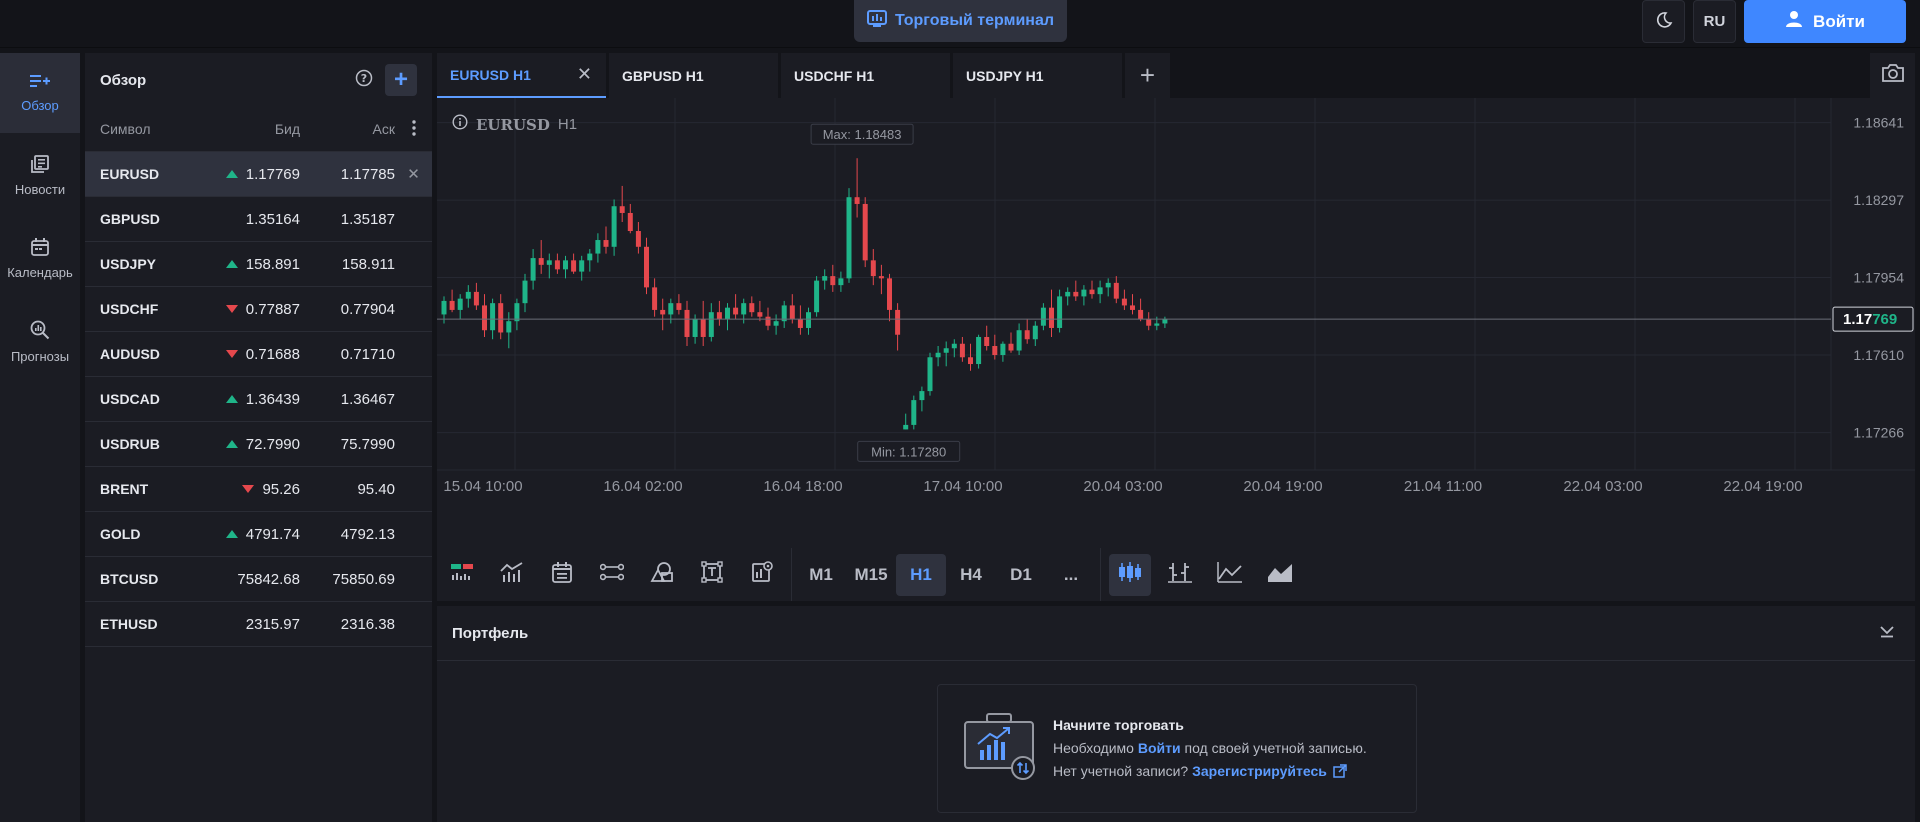 Image resolution: width=1920 pixels, height=822 pixels. Describe the element at coordinates (1878, 123) in the screenshot. I see `y-tick-label: 1.18641` at that location.